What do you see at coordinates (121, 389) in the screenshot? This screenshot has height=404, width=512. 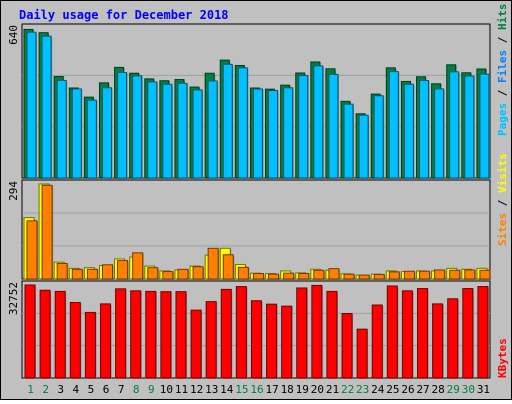 I see `x-tick-label: 7` at bounding box center [121, 389].